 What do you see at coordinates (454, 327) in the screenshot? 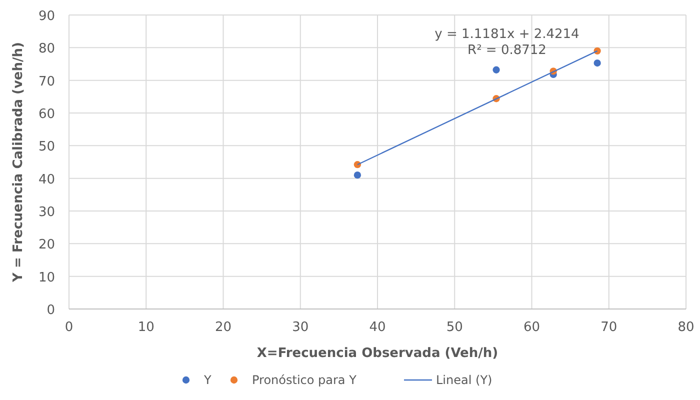
I see `x-tick-label: 50` at bounding box center [454, 327].